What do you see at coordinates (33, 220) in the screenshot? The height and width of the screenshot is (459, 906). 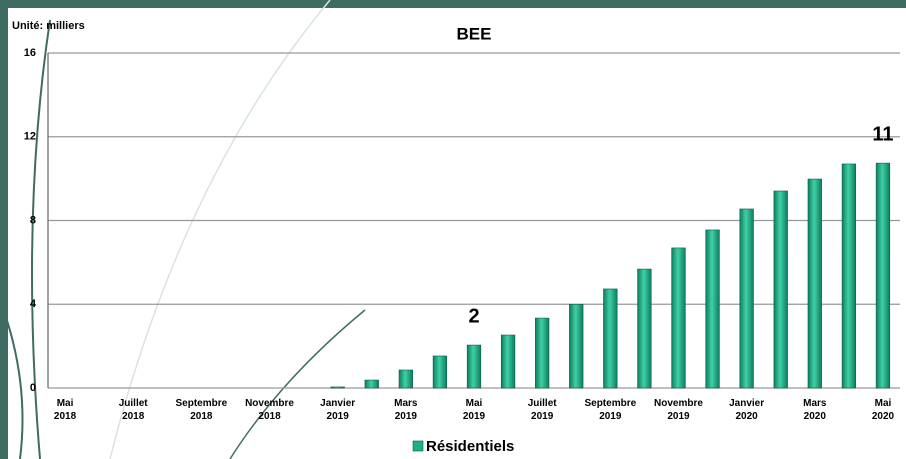 I see `y-tick-label: 8` at bounding box center [33, 220].